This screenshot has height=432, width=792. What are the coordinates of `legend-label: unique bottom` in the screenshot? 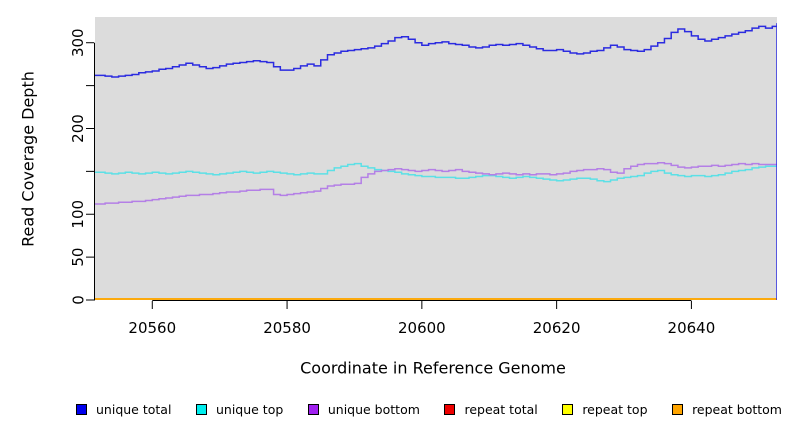 It's located at (373, 409).